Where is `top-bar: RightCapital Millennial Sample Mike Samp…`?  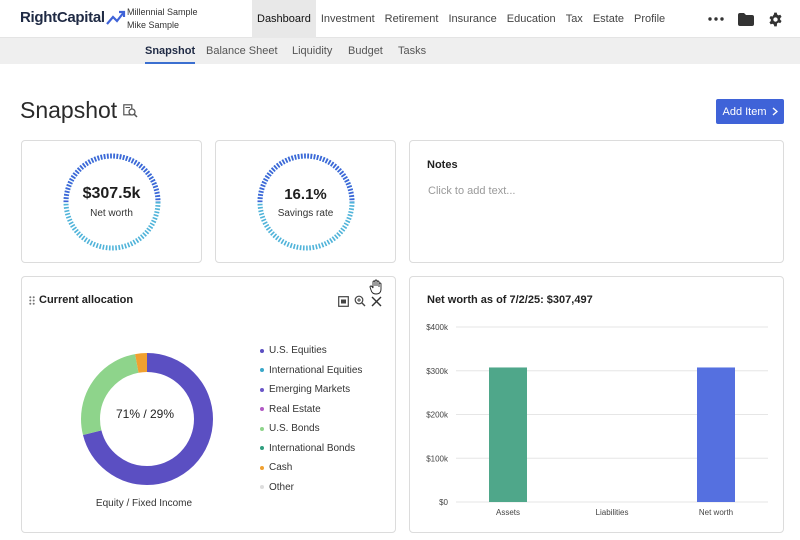 top-bar: RightCapital Millennial Sample Mike Samp… is located at coordinates (400, 19).